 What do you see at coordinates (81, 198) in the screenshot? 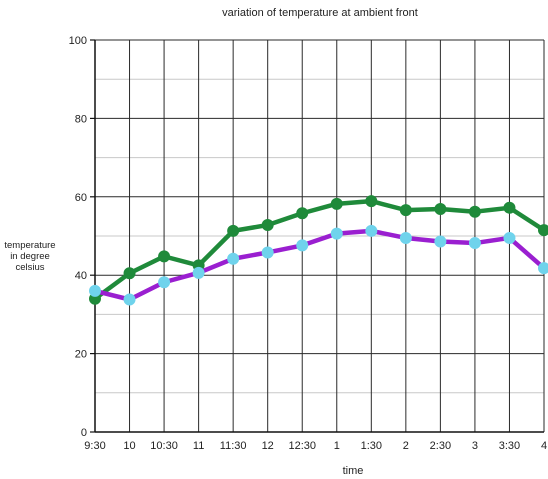
I see `y-tick-label: 60` at bounding box center [81, 198].